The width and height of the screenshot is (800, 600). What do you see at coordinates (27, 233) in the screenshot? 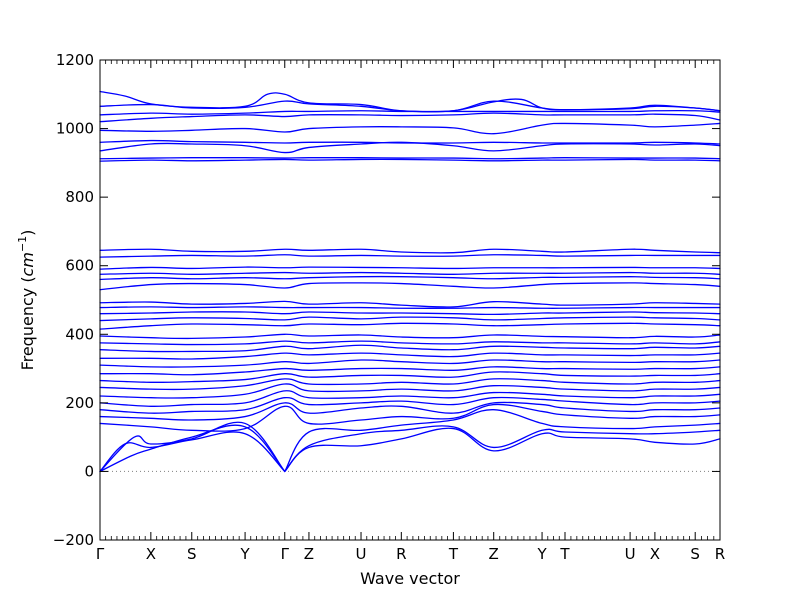
I see `y-axis-label-suffix: )` at bounding box center [27, 233].